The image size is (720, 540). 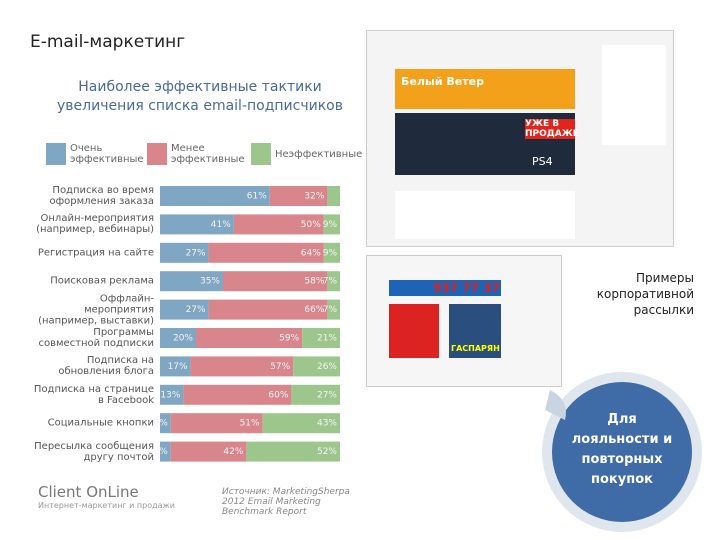 I want to click on value-label: 42%, so click(x=233, y=452).